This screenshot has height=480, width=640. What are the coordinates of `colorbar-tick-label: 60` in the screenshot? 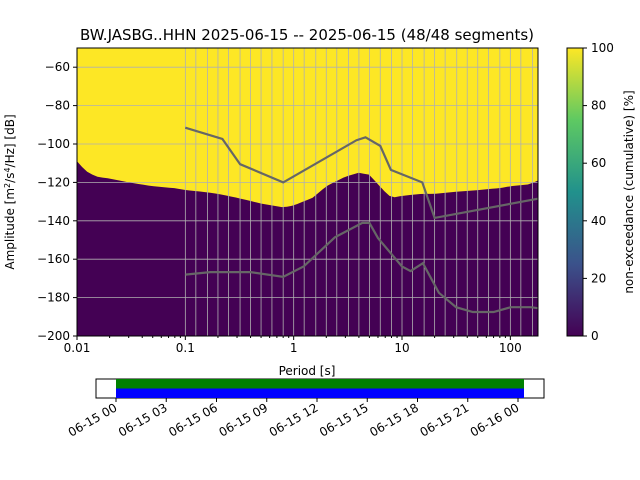 It's located at (598, 163).